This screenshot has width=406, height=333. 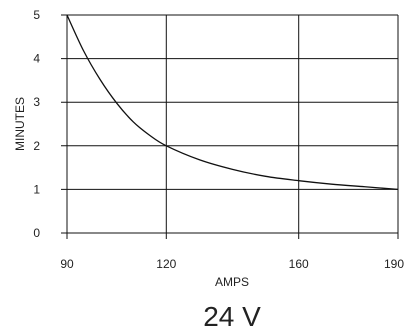 What do you see at coordinates (299, 264) in the screenshot?
I see `x-tick-label-160: 160` at bounding box center [299, 264].